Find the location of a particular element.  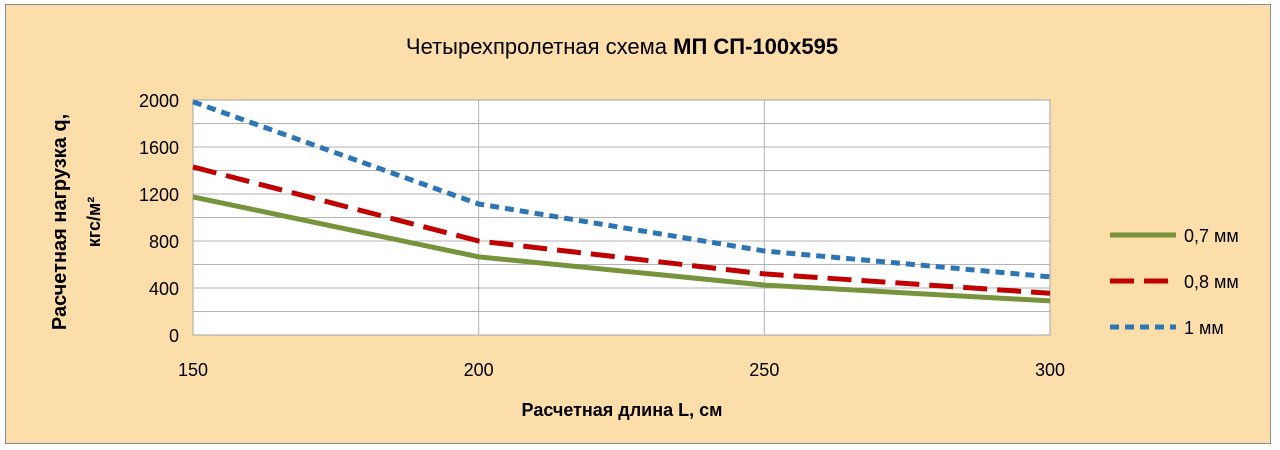

x-tick-label: 150 is located at coordinates (193, 370).